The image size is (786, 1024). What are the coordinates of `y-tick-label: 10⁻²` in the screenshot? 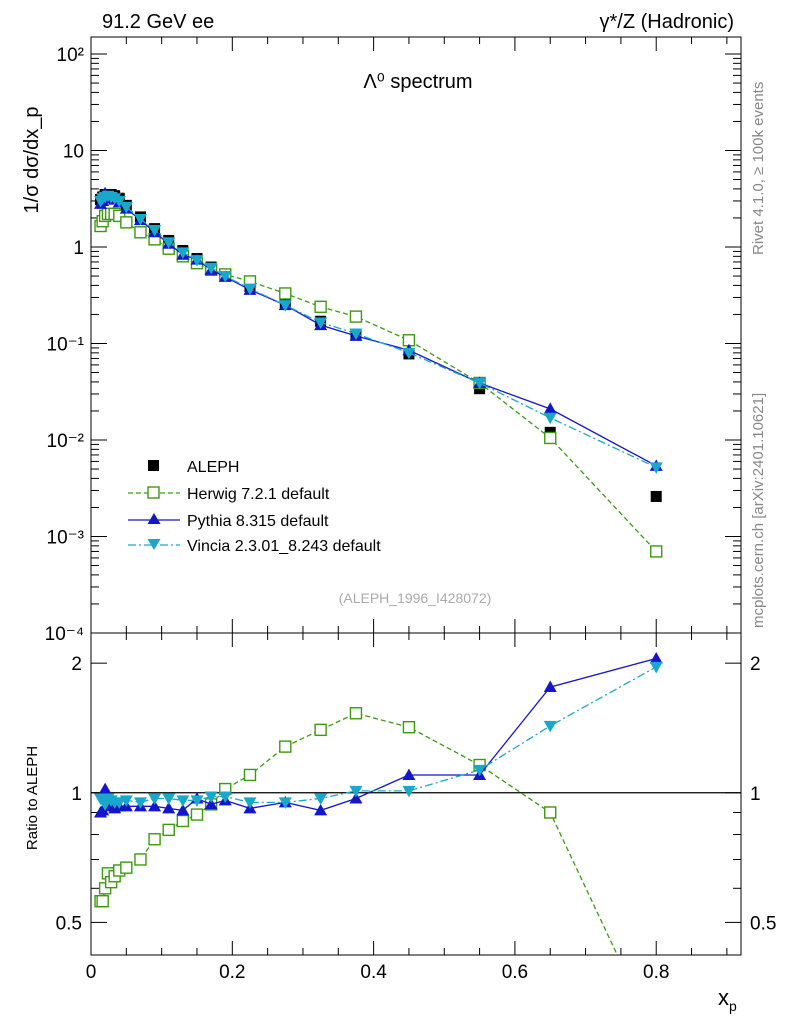 It's located at (66, 441).